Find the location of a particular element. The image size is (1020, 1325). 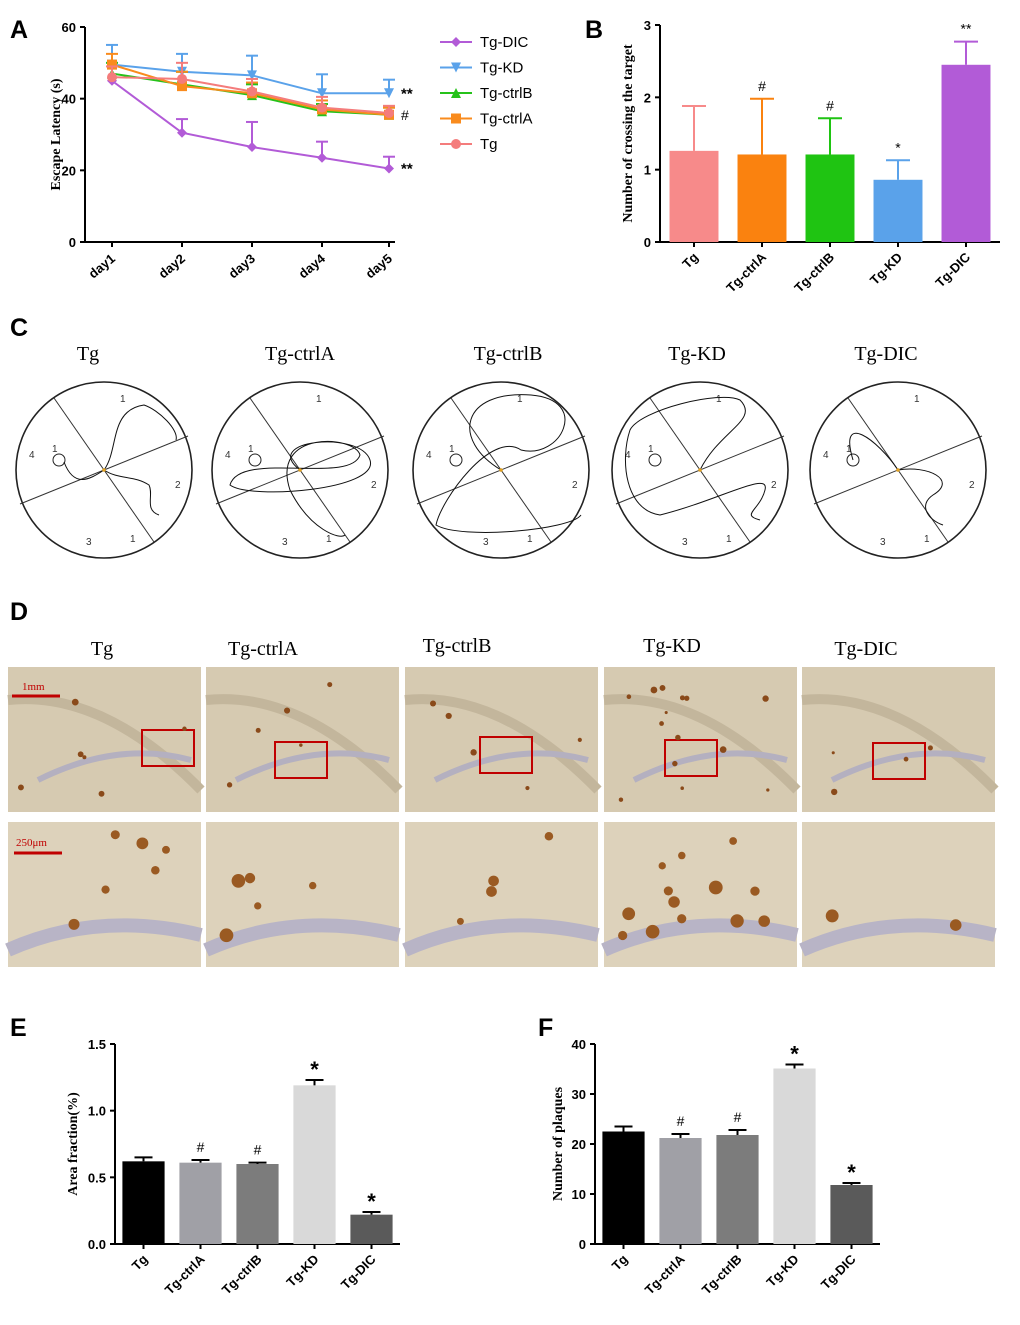

bar-group-tg-dic: ** Tg-DIC is located at coordinates (961, 155).